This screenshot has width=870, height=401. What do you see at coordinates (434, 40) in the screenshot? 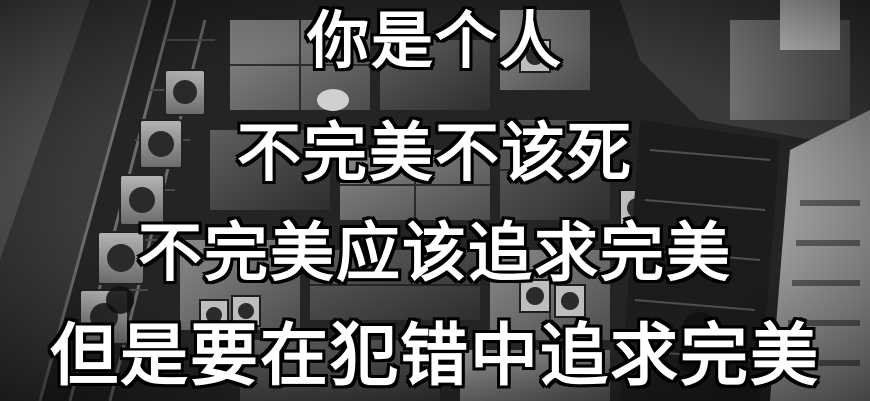
I see `caption-line-1: 你是个人` at bounding box center [434, 40].